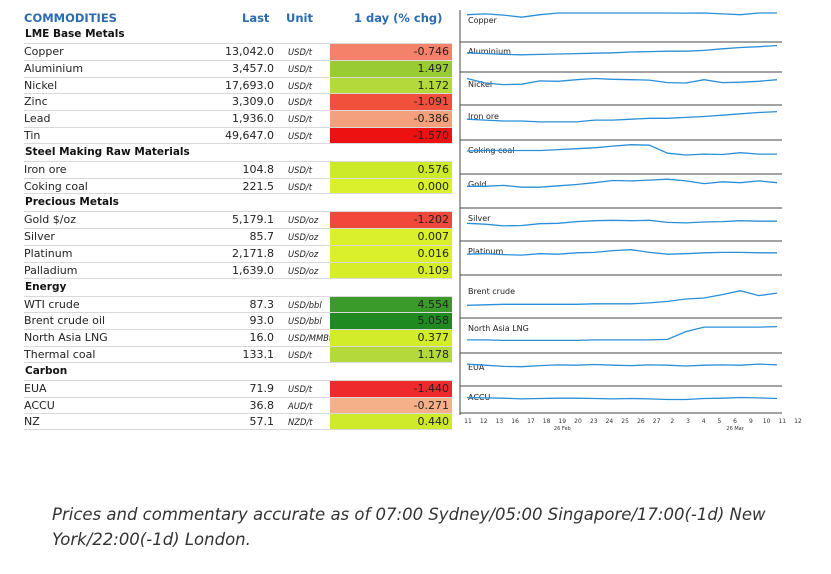 This screenshot has width=831, height=574. I want to click on table-row: WTI crude 87.3 USD/bbl 4.554, so click(238, 304).